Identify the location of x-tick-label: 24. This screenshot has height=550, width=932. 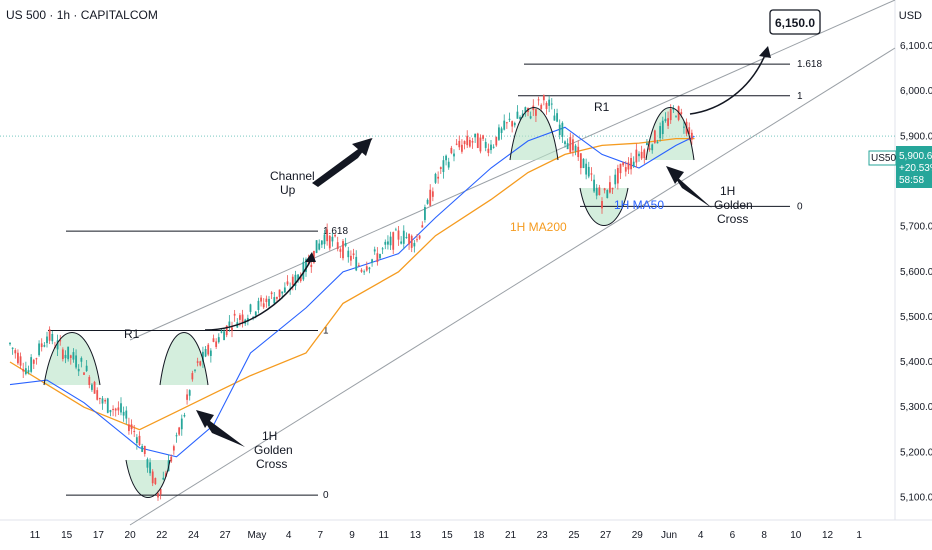
(194, 535).